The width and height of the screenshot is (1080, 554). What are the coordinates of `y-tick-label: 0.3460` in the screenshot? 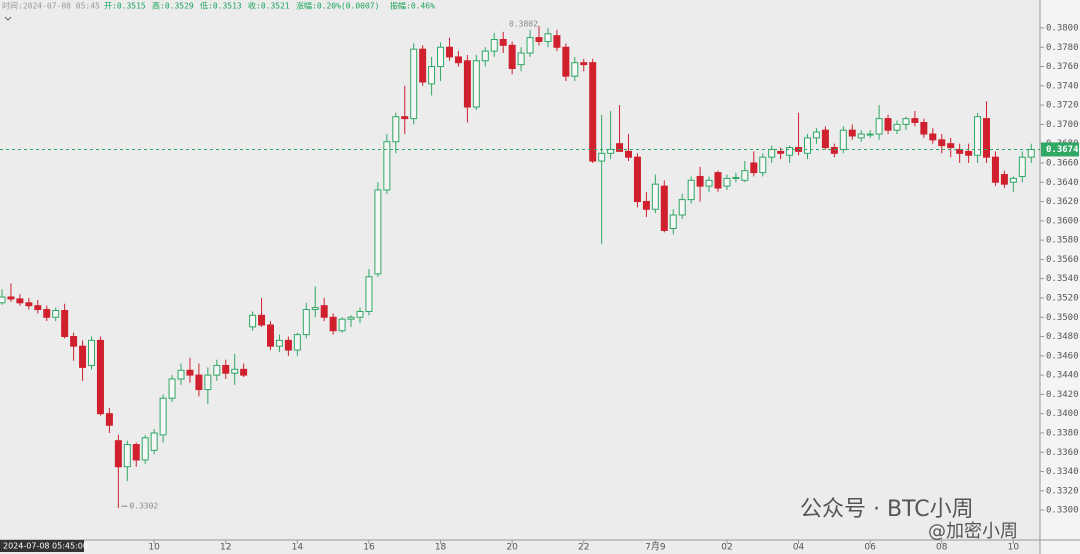 It's located at (1062, 356).